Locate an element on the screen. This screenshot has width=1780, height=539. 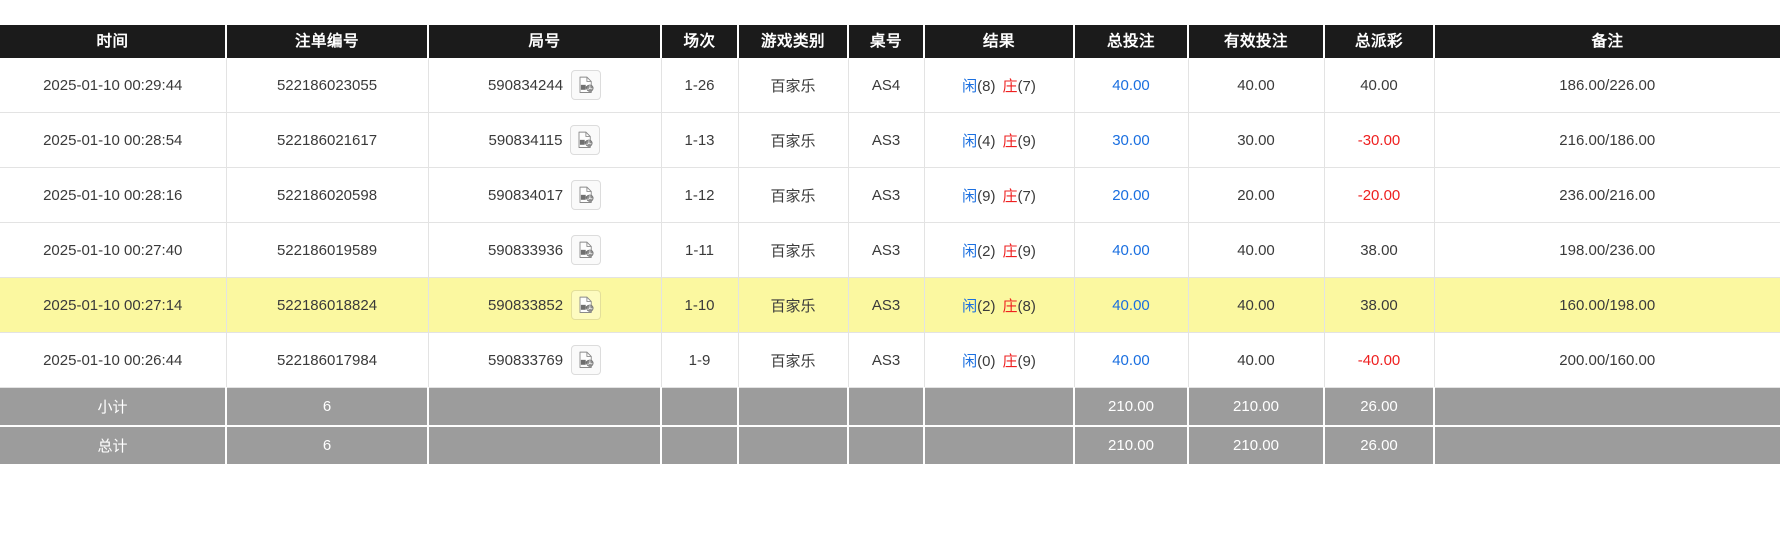
valid-bet-text: 40.00 is located at coordinates (1256, 360).